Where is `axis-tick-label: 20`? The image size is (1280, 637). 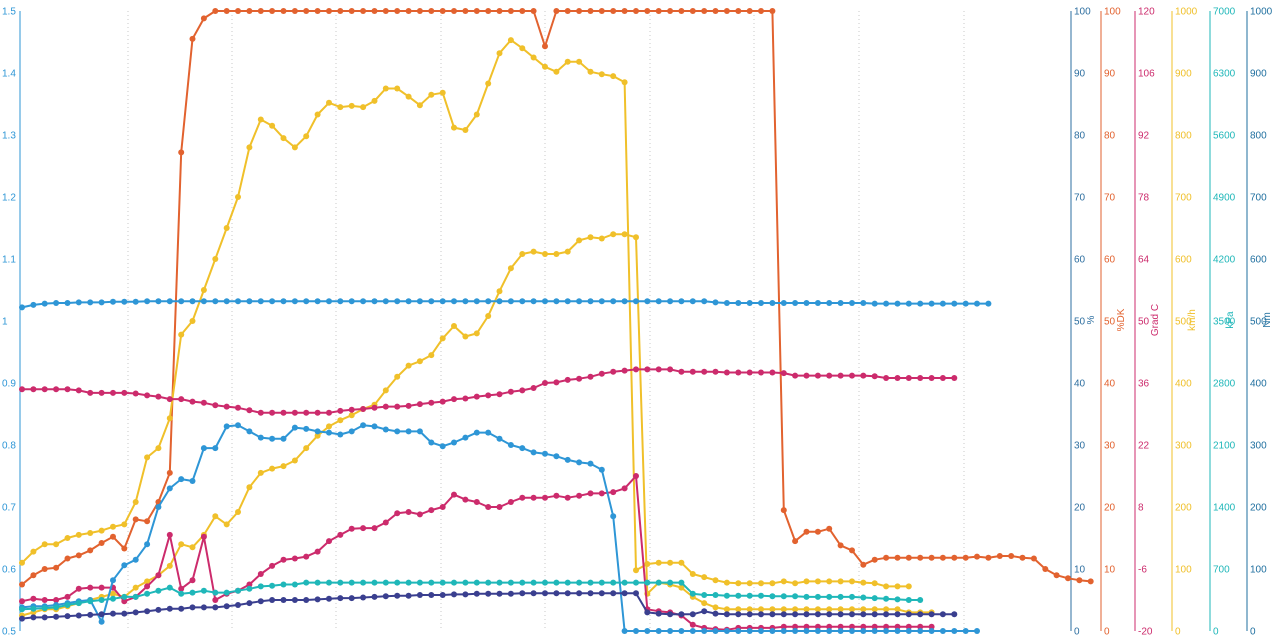
axis-tick-label: 20 is located at coordinates (1080, 508).